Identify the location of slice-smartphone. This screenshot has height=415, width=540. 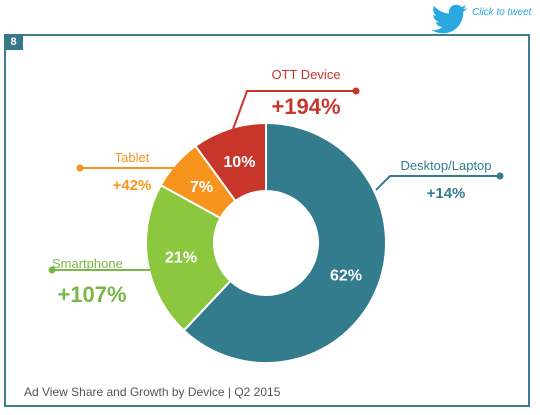
(188, 257).